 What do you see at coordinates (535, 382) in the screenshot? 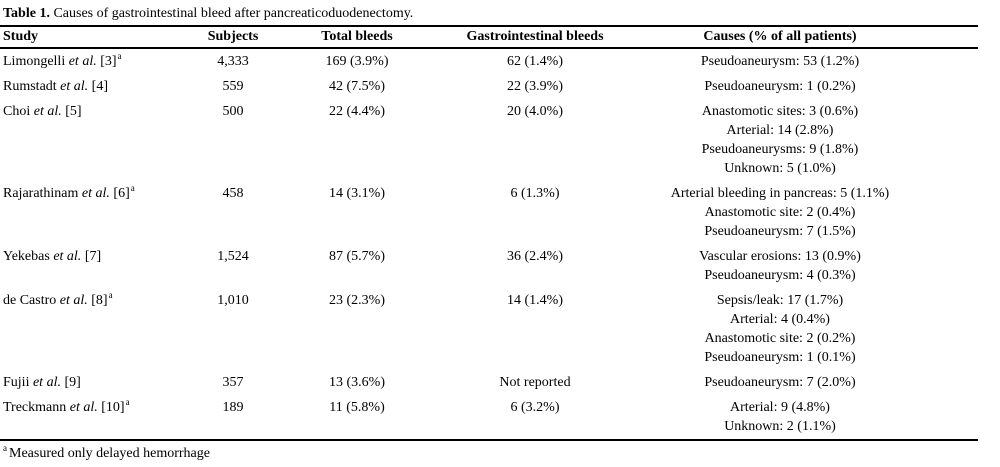
I see `cell-gi-bleeds: Not reported` at bounding box center [535, 382].